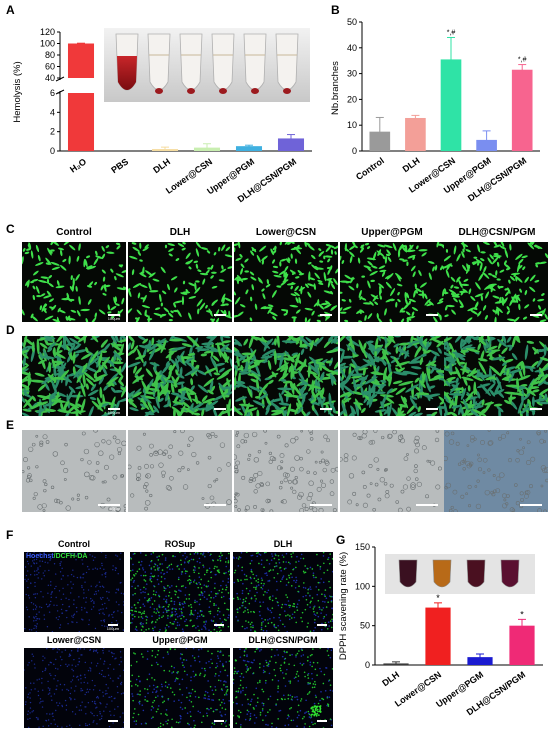 The width and height of the screenshot is (550, 729). What do you see at coordinates (52, 112) in the screenshot?
I see `a-y-tick-label: 4` at bounding box center [52, 112].